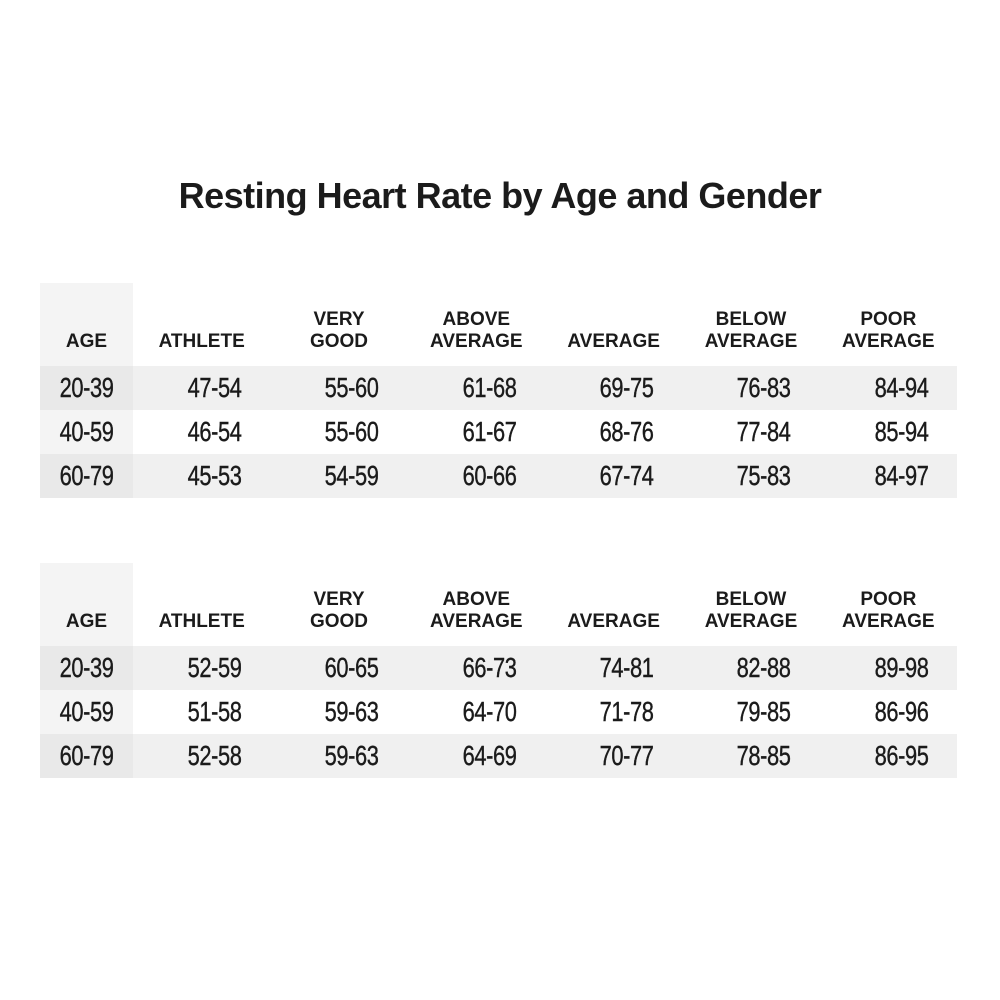 This screenshot has height=1000, width=1000. Describe the element at coordinates (627, 431) in the screenshot. I see `cell-value: 68-76` at that location.